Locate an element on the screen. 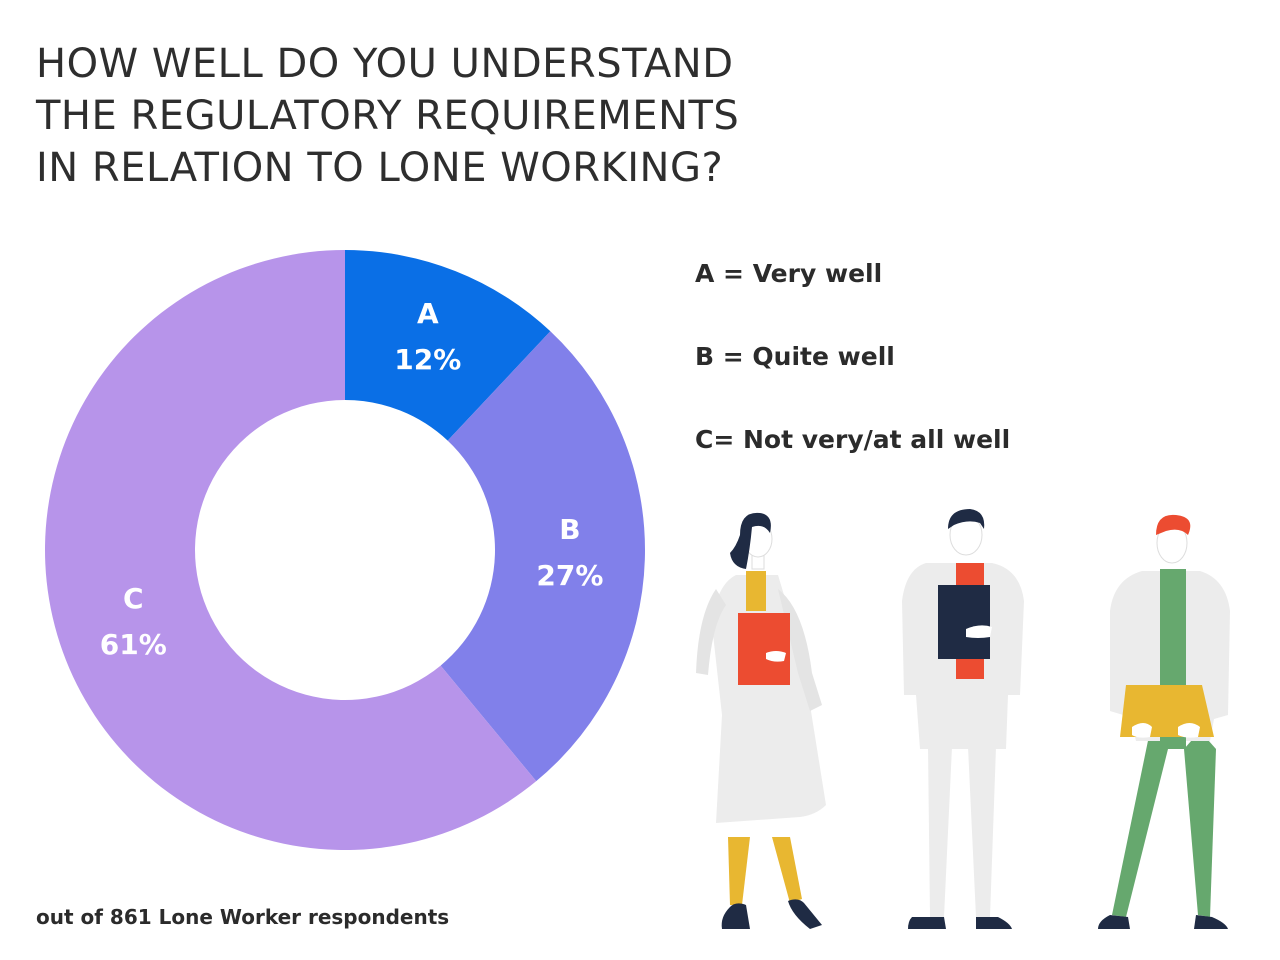 This screenshot has width=1280, height=960. respondents-footnote: out of 861 Lone Worker respondents is located at coordinates (243, 917).